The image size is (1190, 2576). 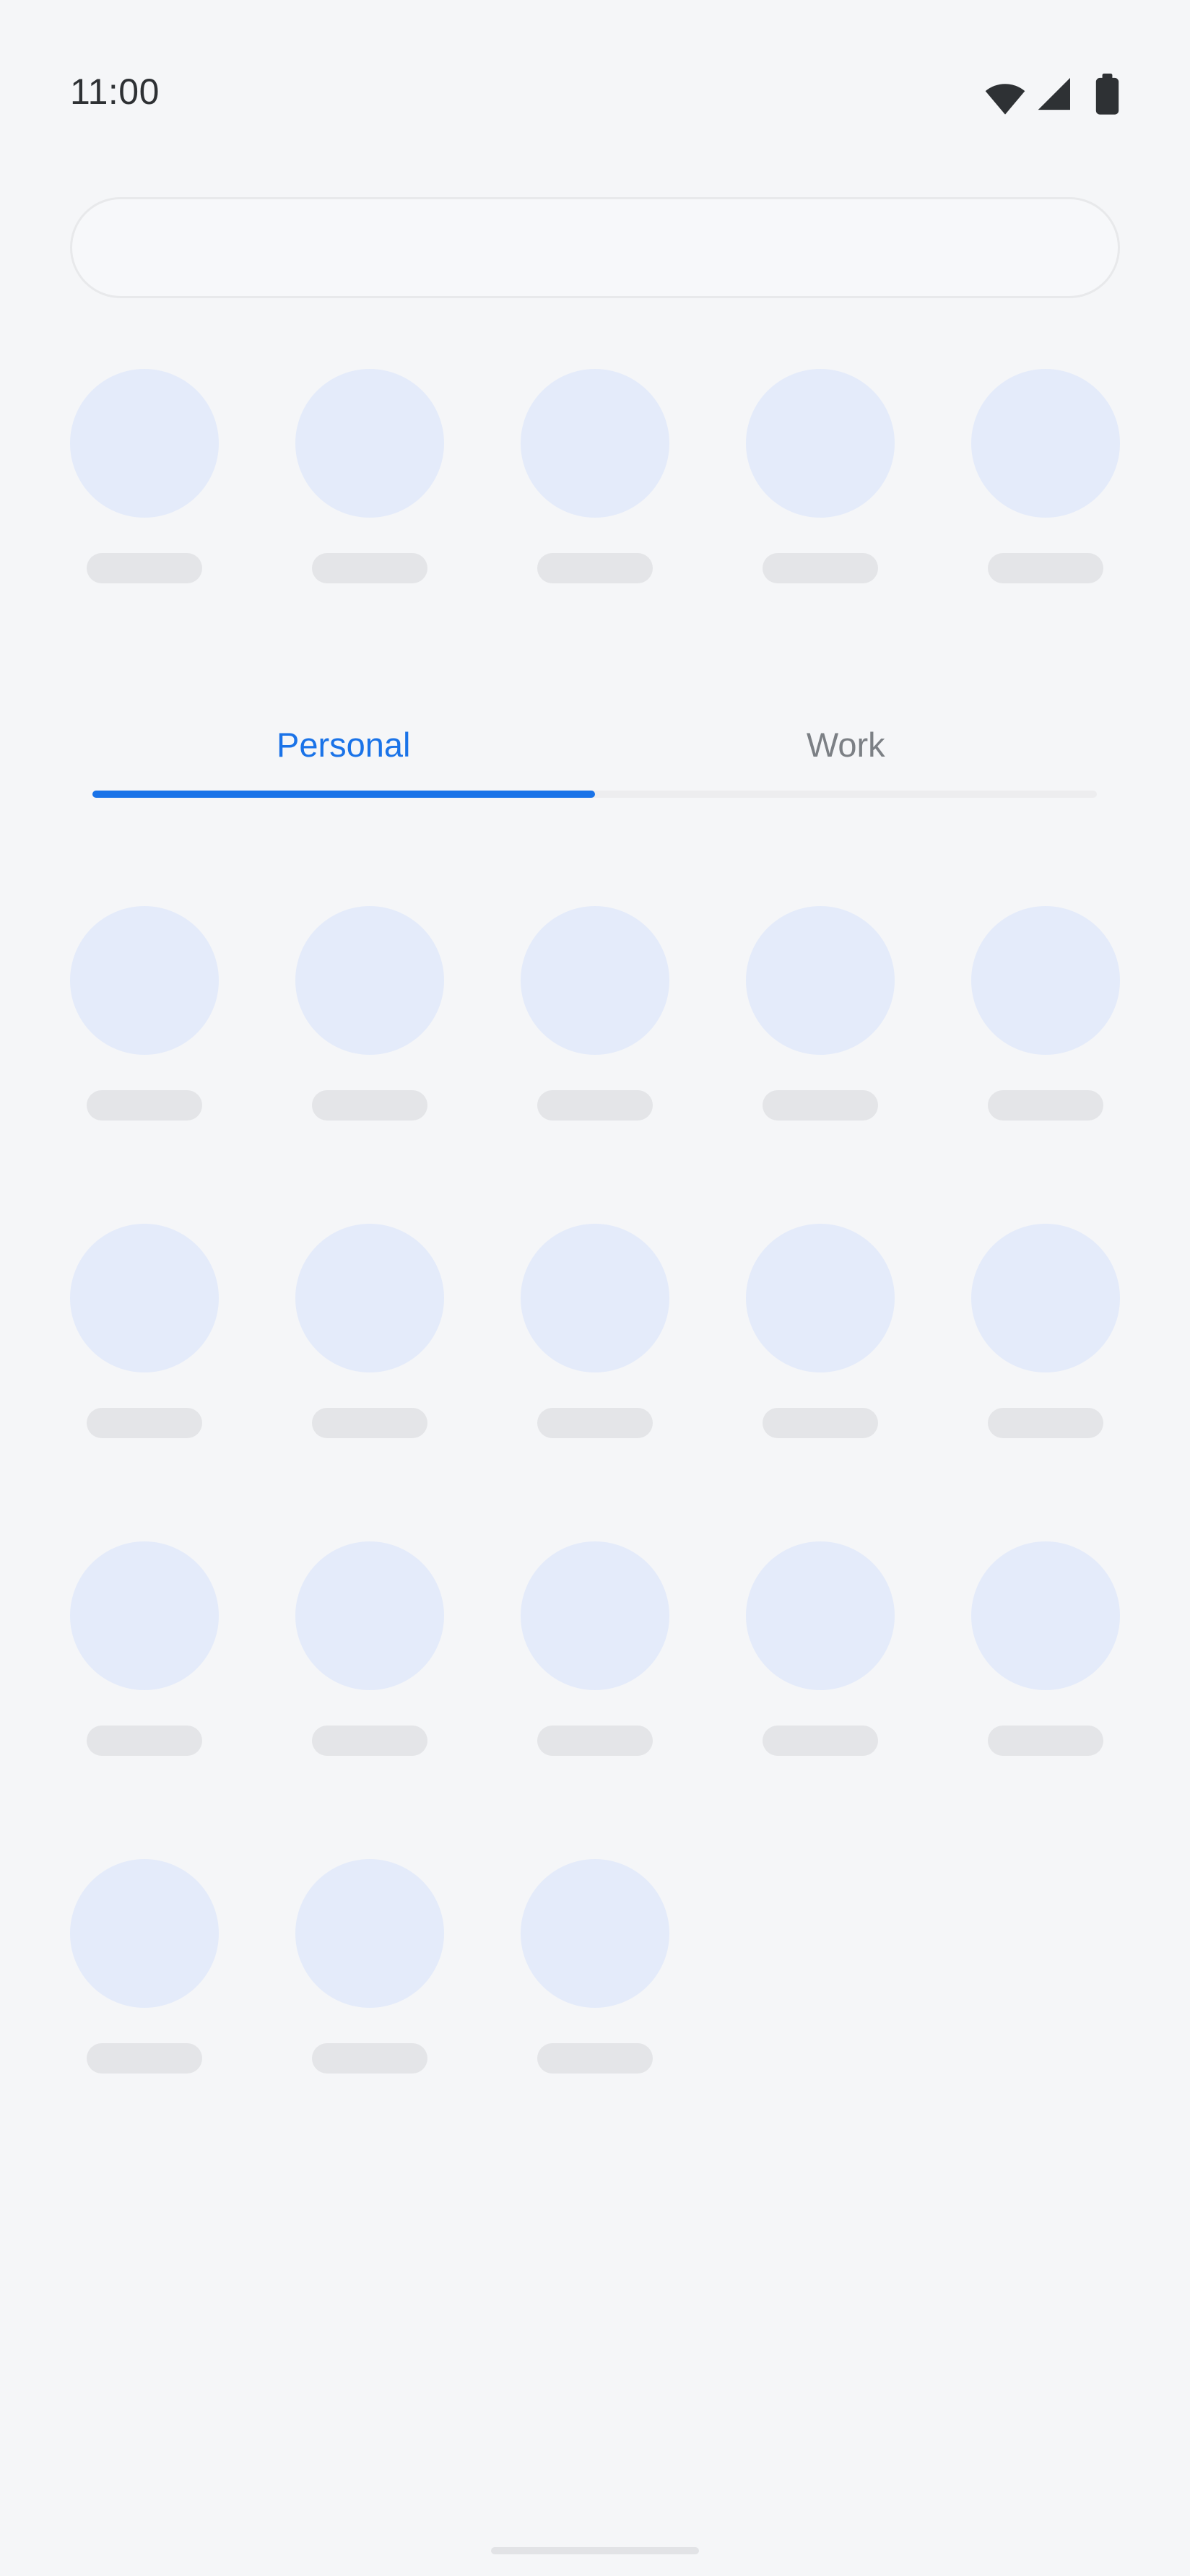 I want to click on status-bar: 11:00, so click(x=595, y=76).